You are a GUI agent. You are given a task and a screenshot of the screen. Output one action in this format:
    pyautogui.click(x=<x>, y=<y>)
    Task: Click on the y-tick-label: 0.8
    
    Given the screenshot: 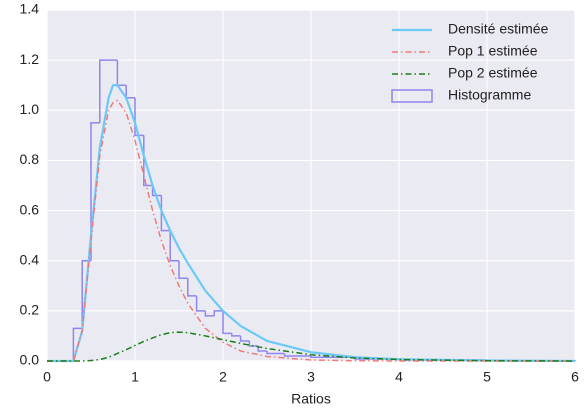 What is the action you would take?
    pyautogui.click(x=30, y=159)
    